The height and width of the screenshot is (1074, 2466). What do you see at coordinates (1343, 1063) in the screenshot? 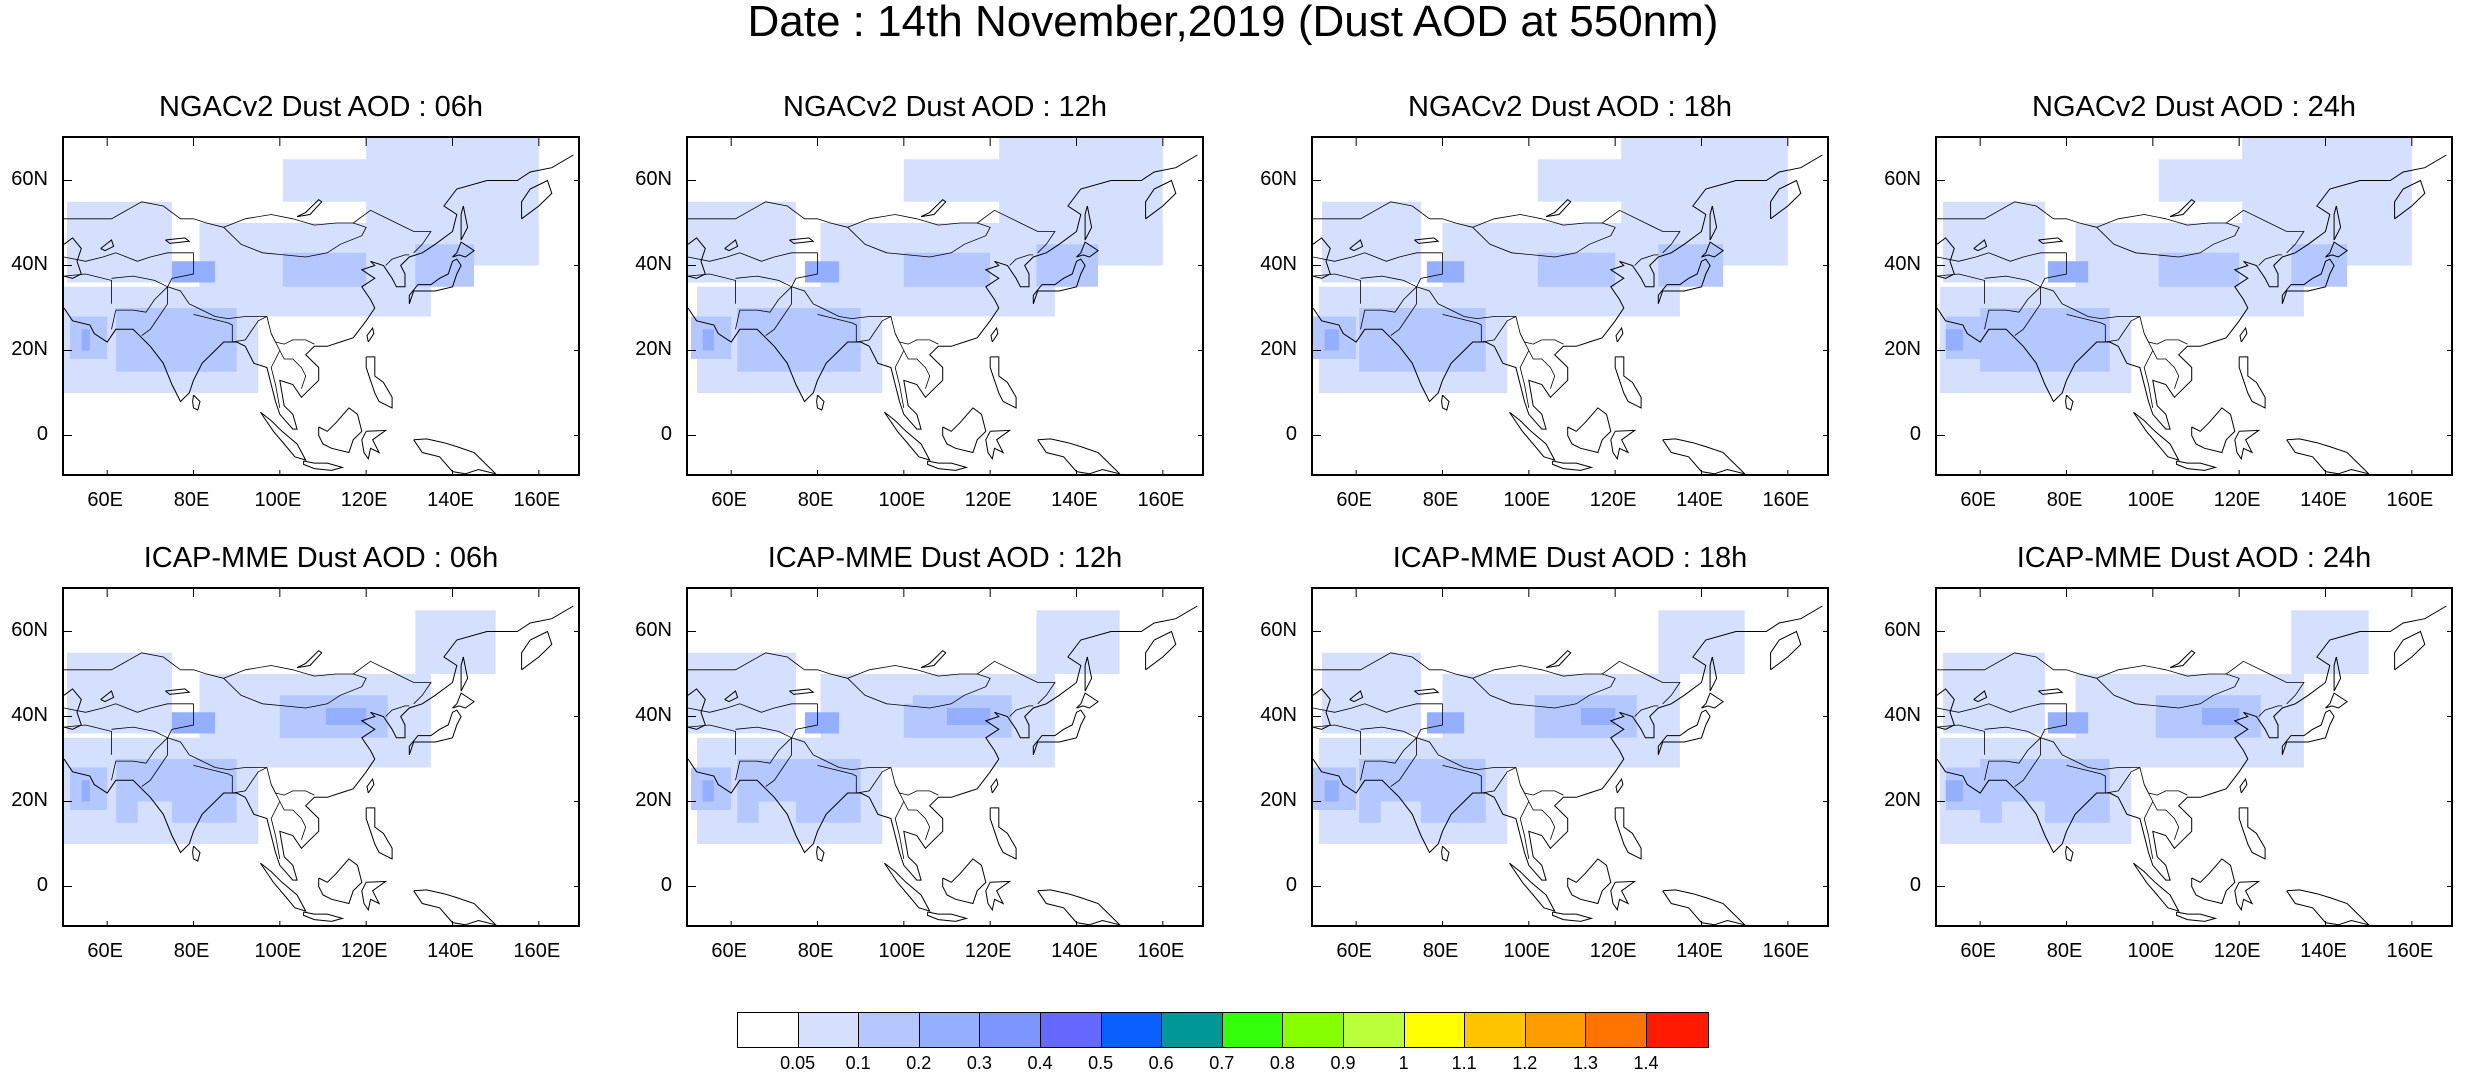
I see `colorbar-label: 0.9` at bounding box center [1343, 1063].